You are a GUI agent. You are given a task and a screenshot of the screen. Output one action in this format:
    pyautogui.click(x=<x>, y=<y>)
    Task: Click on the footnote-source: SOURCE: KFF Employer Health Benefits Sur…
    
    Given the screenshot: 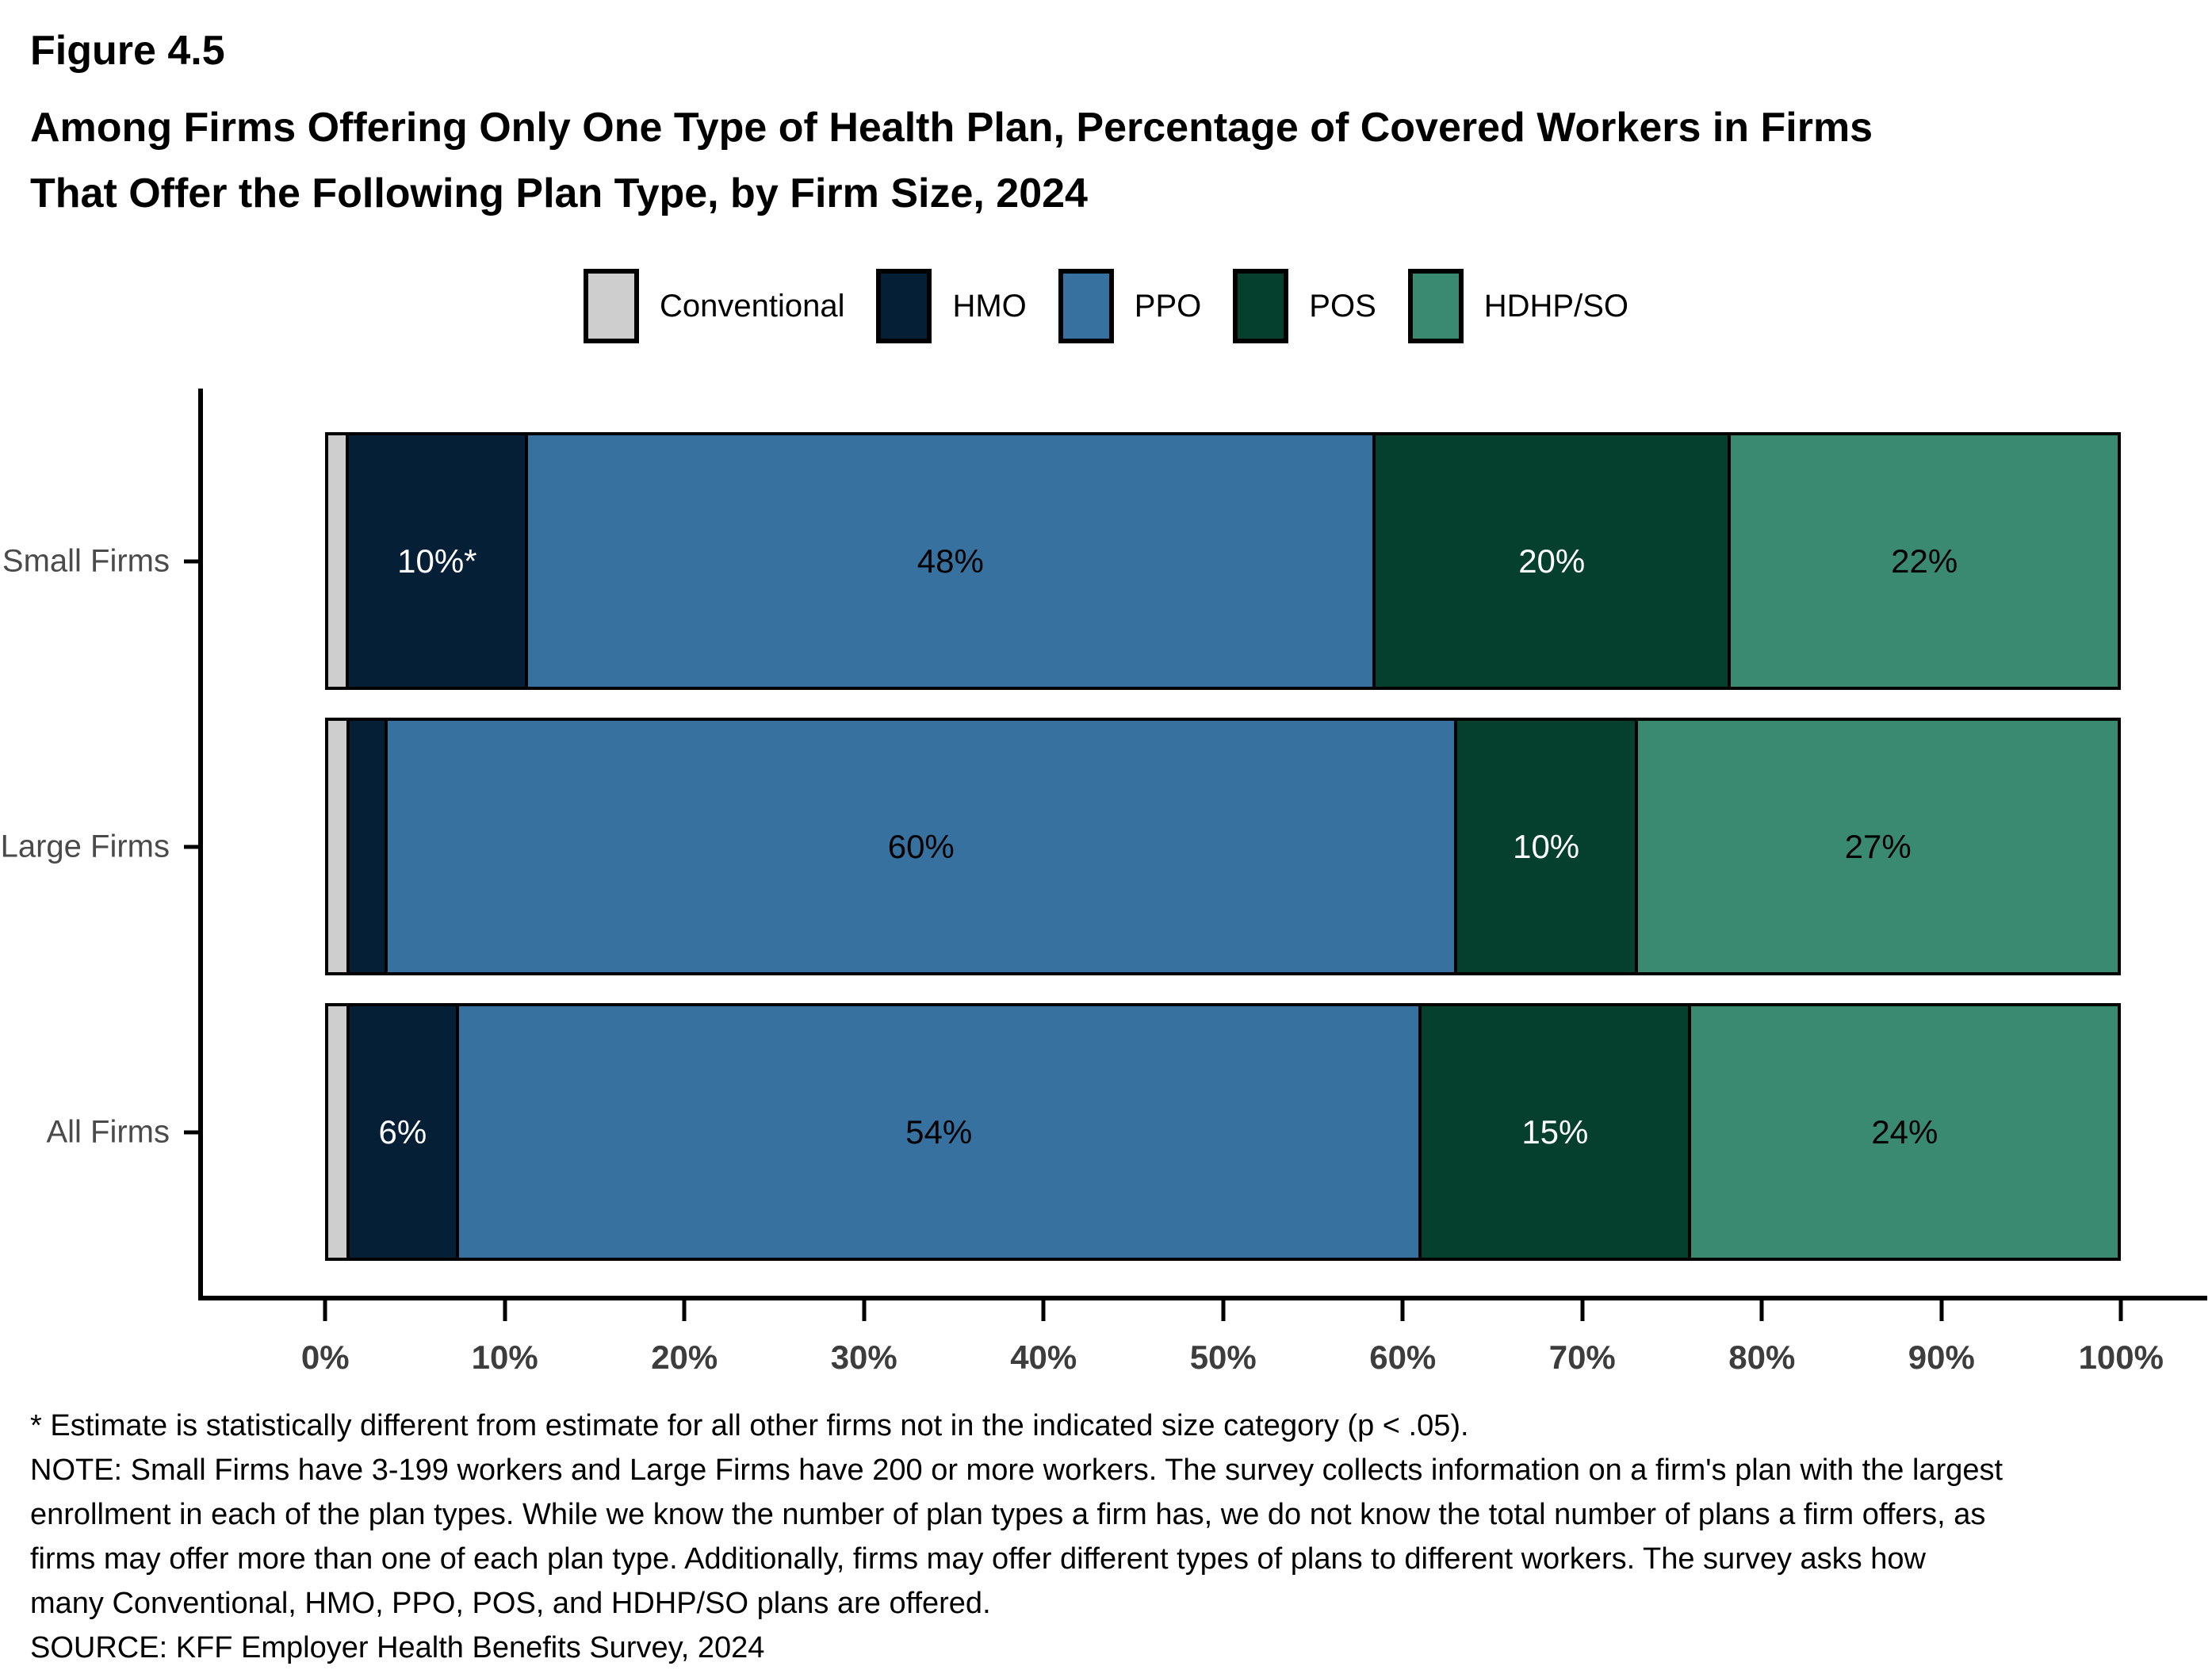 What is the action you would take?
    pyautogui.click(x=397, y=1648)
    